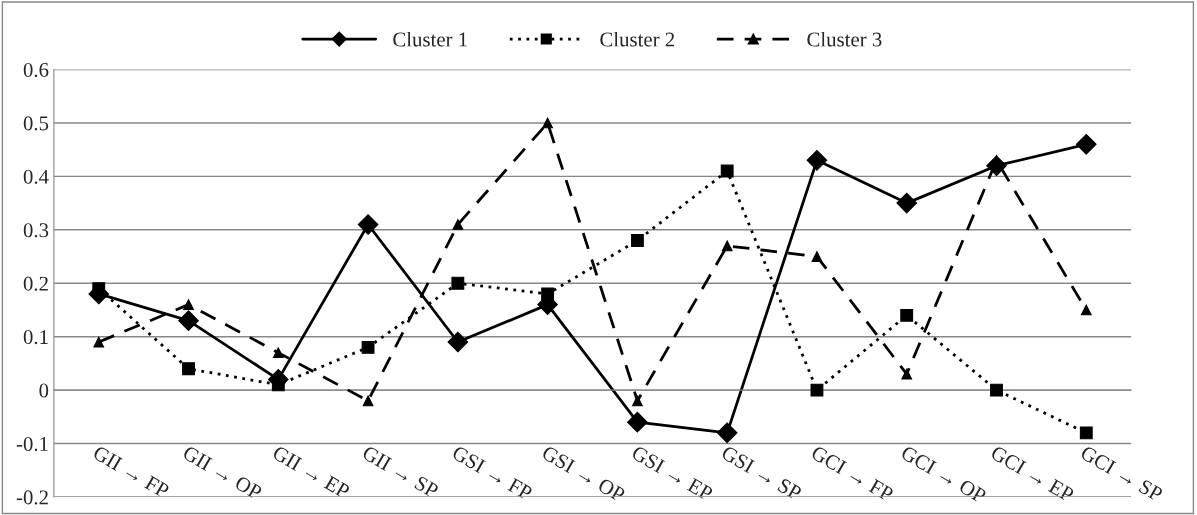 This screenshot has height=515, width=1197. Describe the element at coordinates (583, 474) in the screenshot. I see `x-tick-label: GSI → OP` at that location.